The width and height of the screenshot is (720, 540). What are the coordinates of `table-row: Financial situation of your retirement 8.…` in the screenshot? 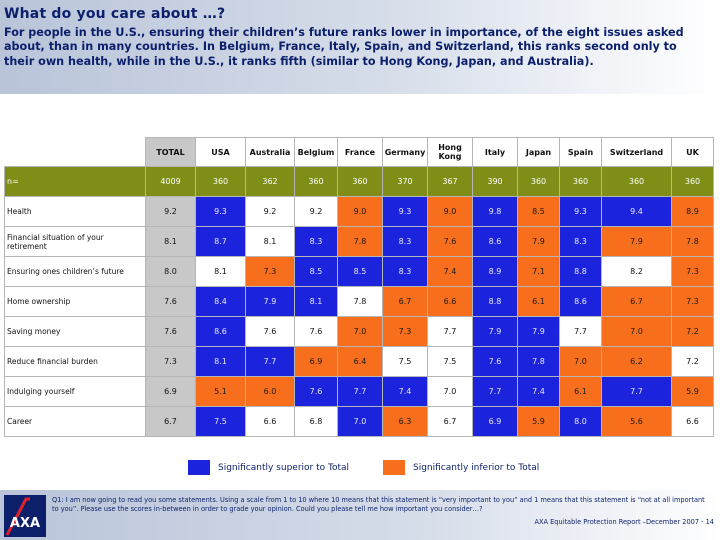 It's located at (359, 241).